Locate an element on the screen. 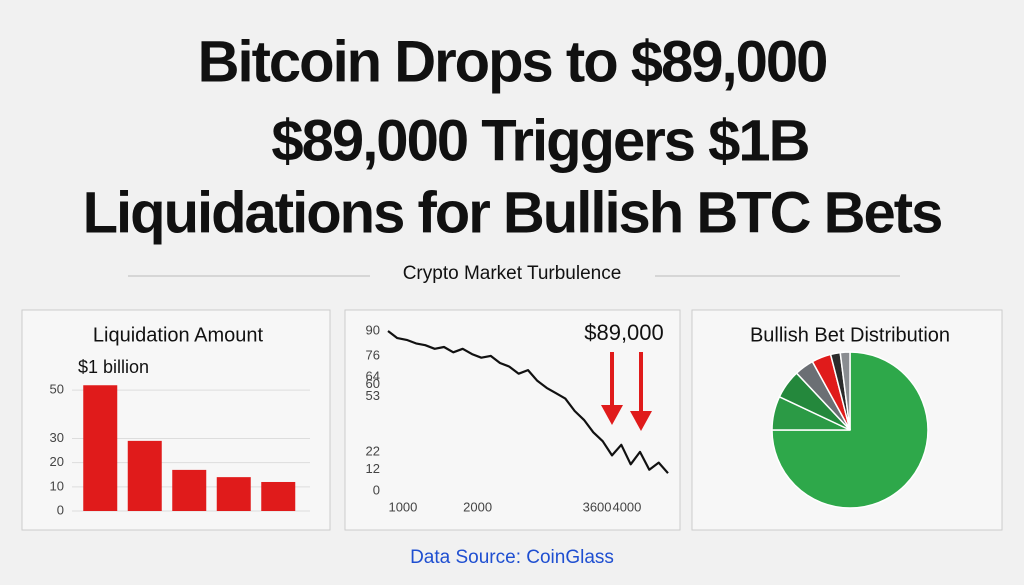 Image resolution: width=1024 pixels, height=585 pixels. title-line: Liquidations for Bullish BTC Bets is located at coordinates (512, 212).